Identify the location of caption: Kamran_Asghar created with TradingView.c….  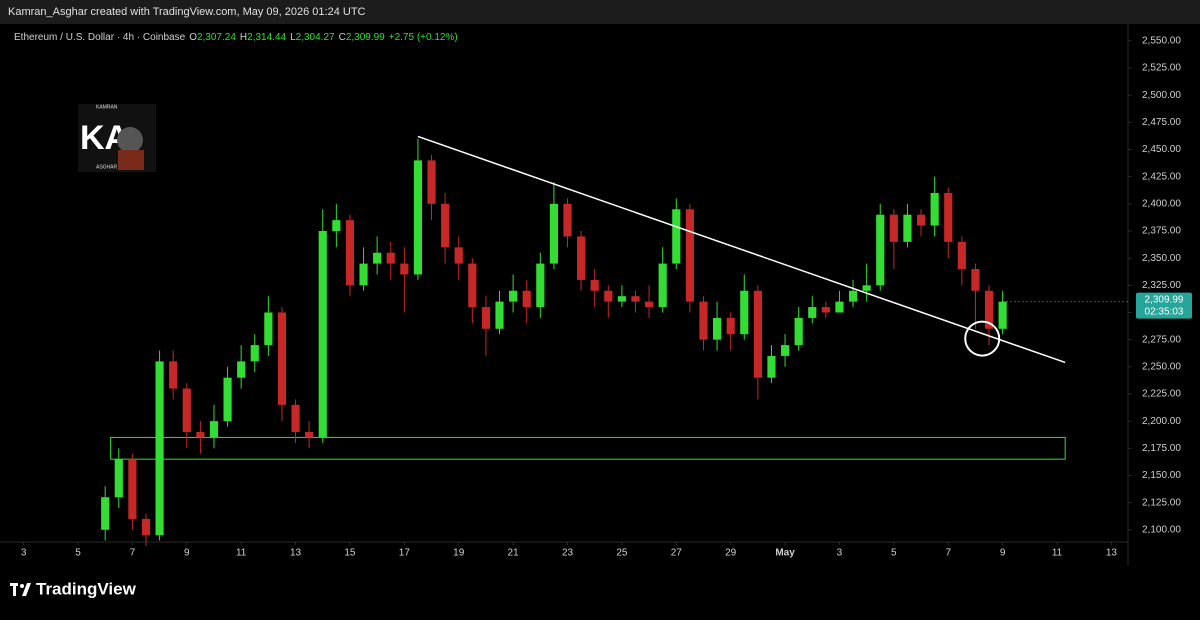
(187, 12).